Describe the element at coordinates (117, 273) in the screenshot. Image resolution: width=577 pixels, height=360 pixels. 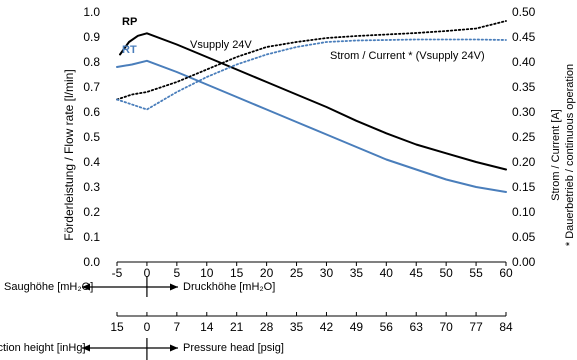
I see `x-tick-label: -5` at that location.